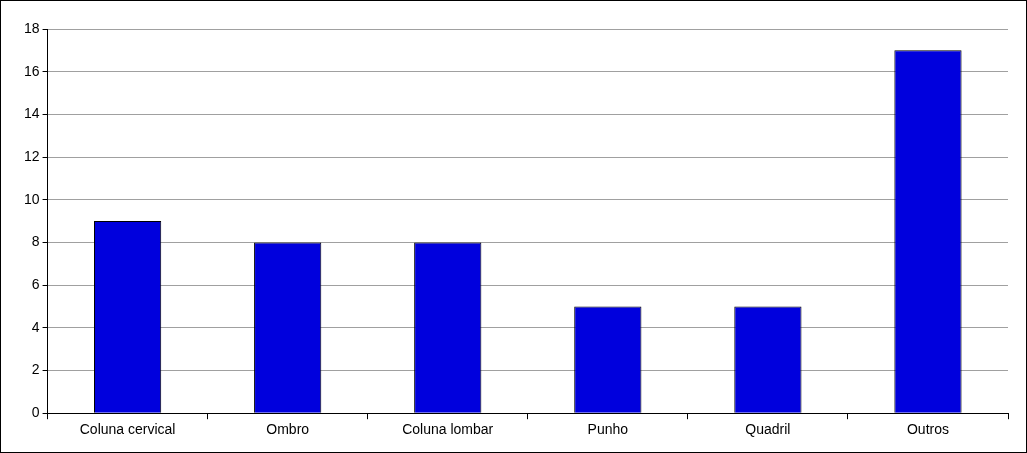 The width and height of the screenshot is (1027, 453). What do you see at coordinates (31, 27) in the screenshot?
I see `y-tick-label: 18` at bounding box center [31, 27].